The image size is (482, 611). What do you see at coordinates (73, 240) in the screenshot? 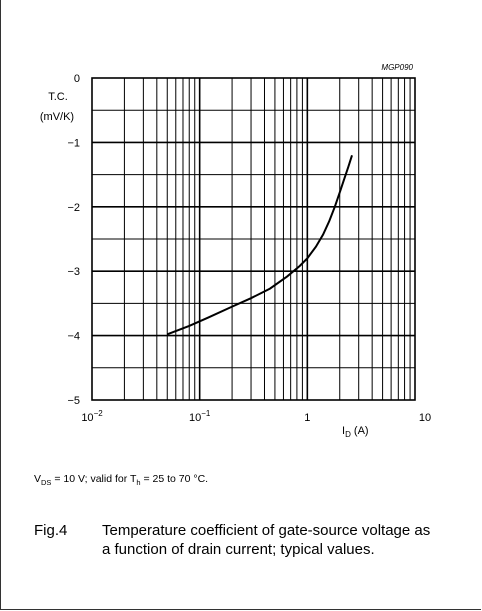
I see `y-tick-labels: 0 −1 −2 −3 −4 −5` at bounding box center [73, 240].